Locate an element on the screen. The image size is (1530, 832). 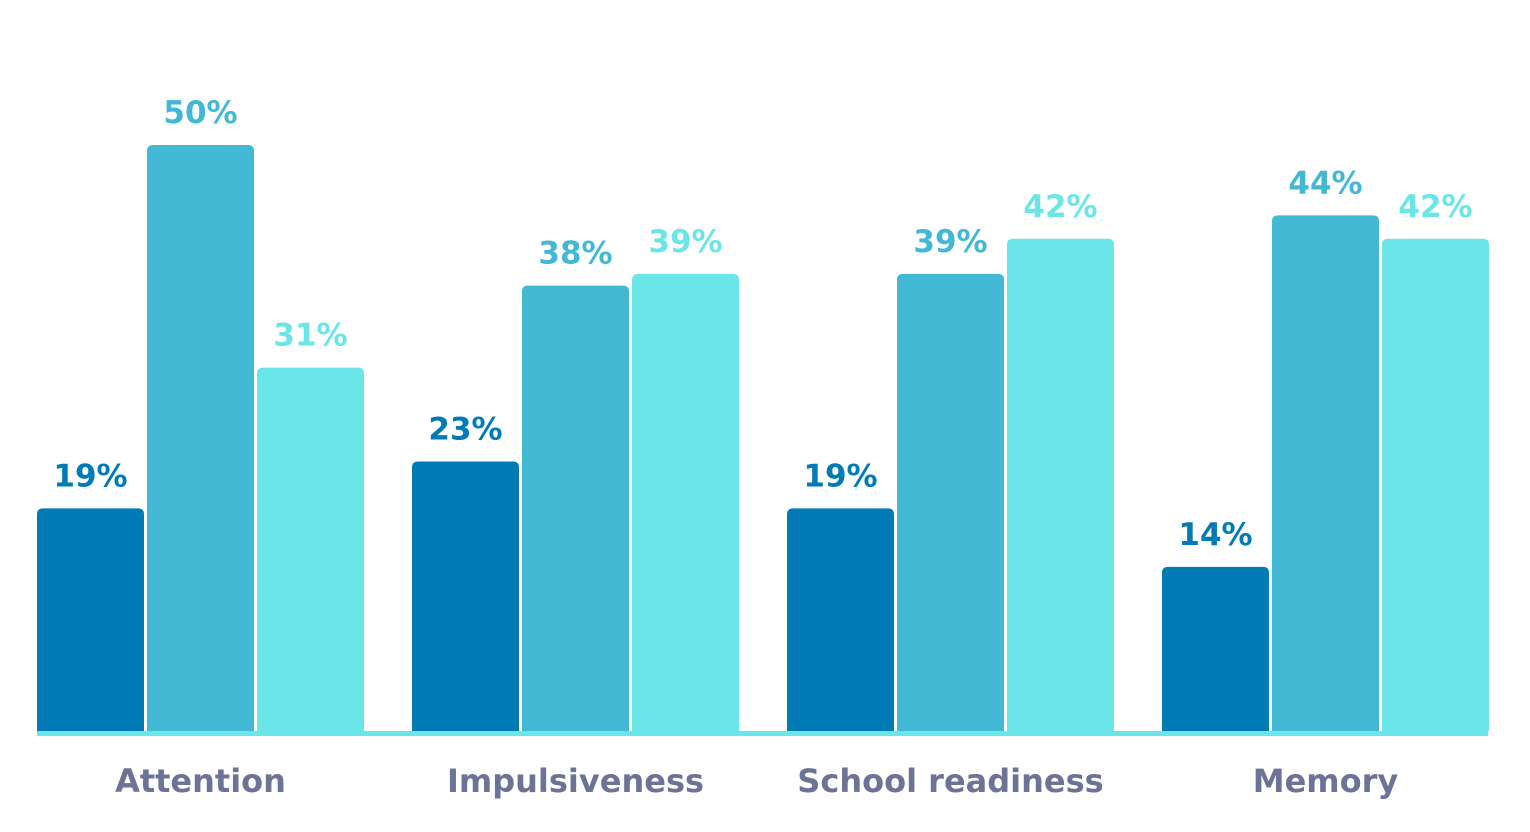
value-label-memory-series-1: 14% is located at coordinates (1215, 535).